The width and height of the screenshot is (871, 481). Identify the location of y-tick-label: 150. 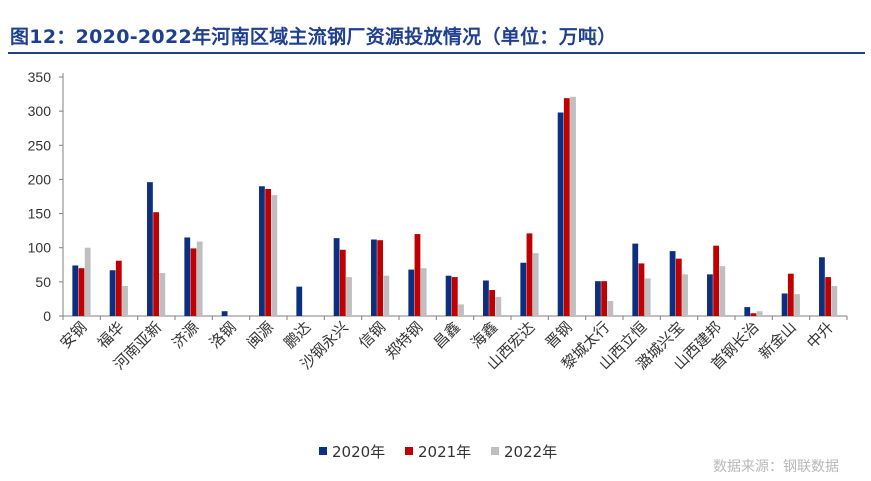
(40, 214).